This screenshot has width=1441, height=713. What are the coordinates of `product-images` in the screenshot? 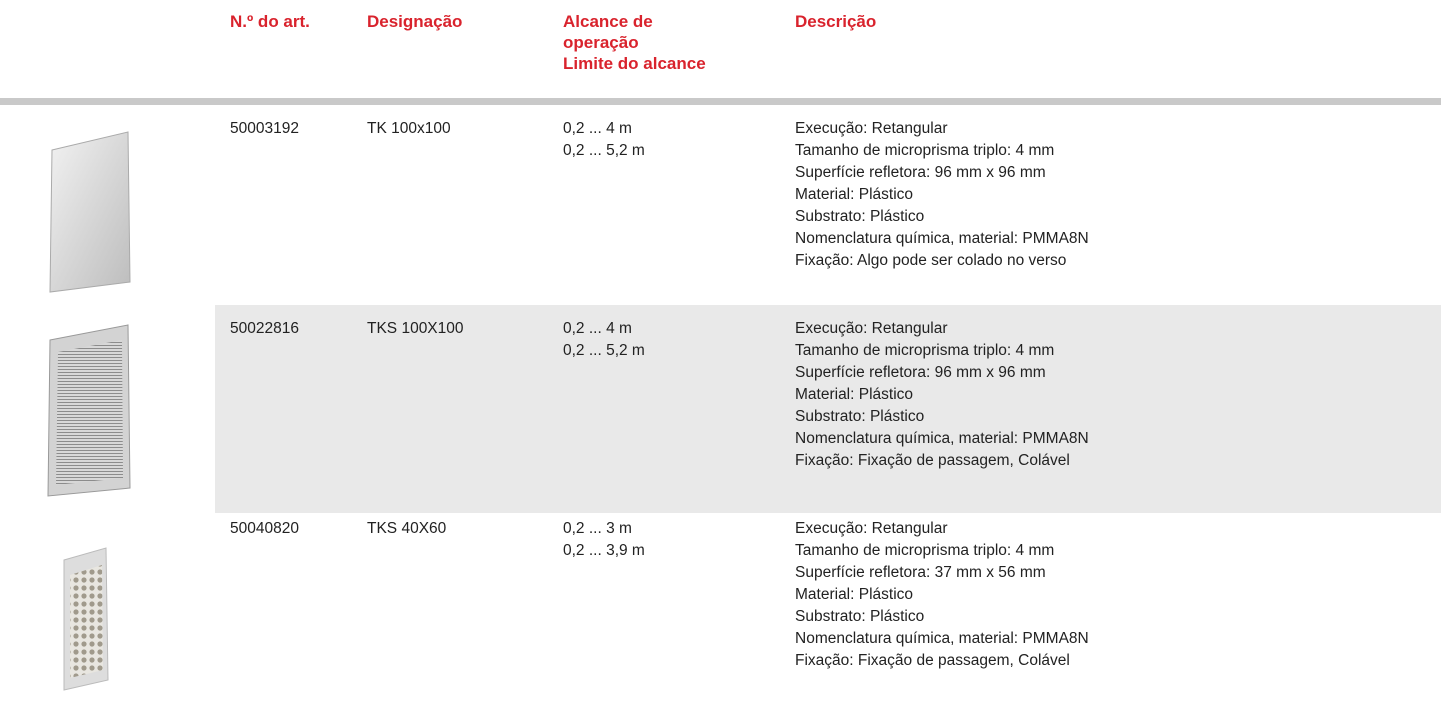 It's located at (89, 411).